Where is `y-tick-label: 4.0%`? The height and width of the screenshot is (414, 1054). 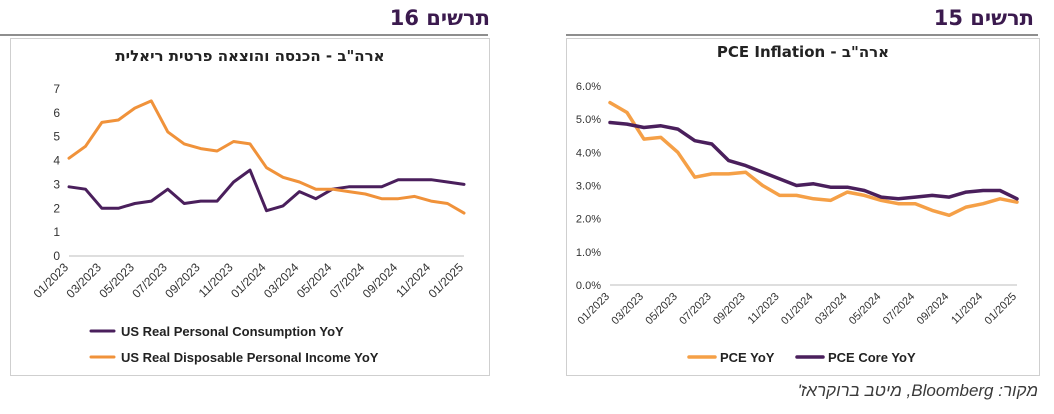
y-tick-label: 4.0% is located at coordinates (588, 153).